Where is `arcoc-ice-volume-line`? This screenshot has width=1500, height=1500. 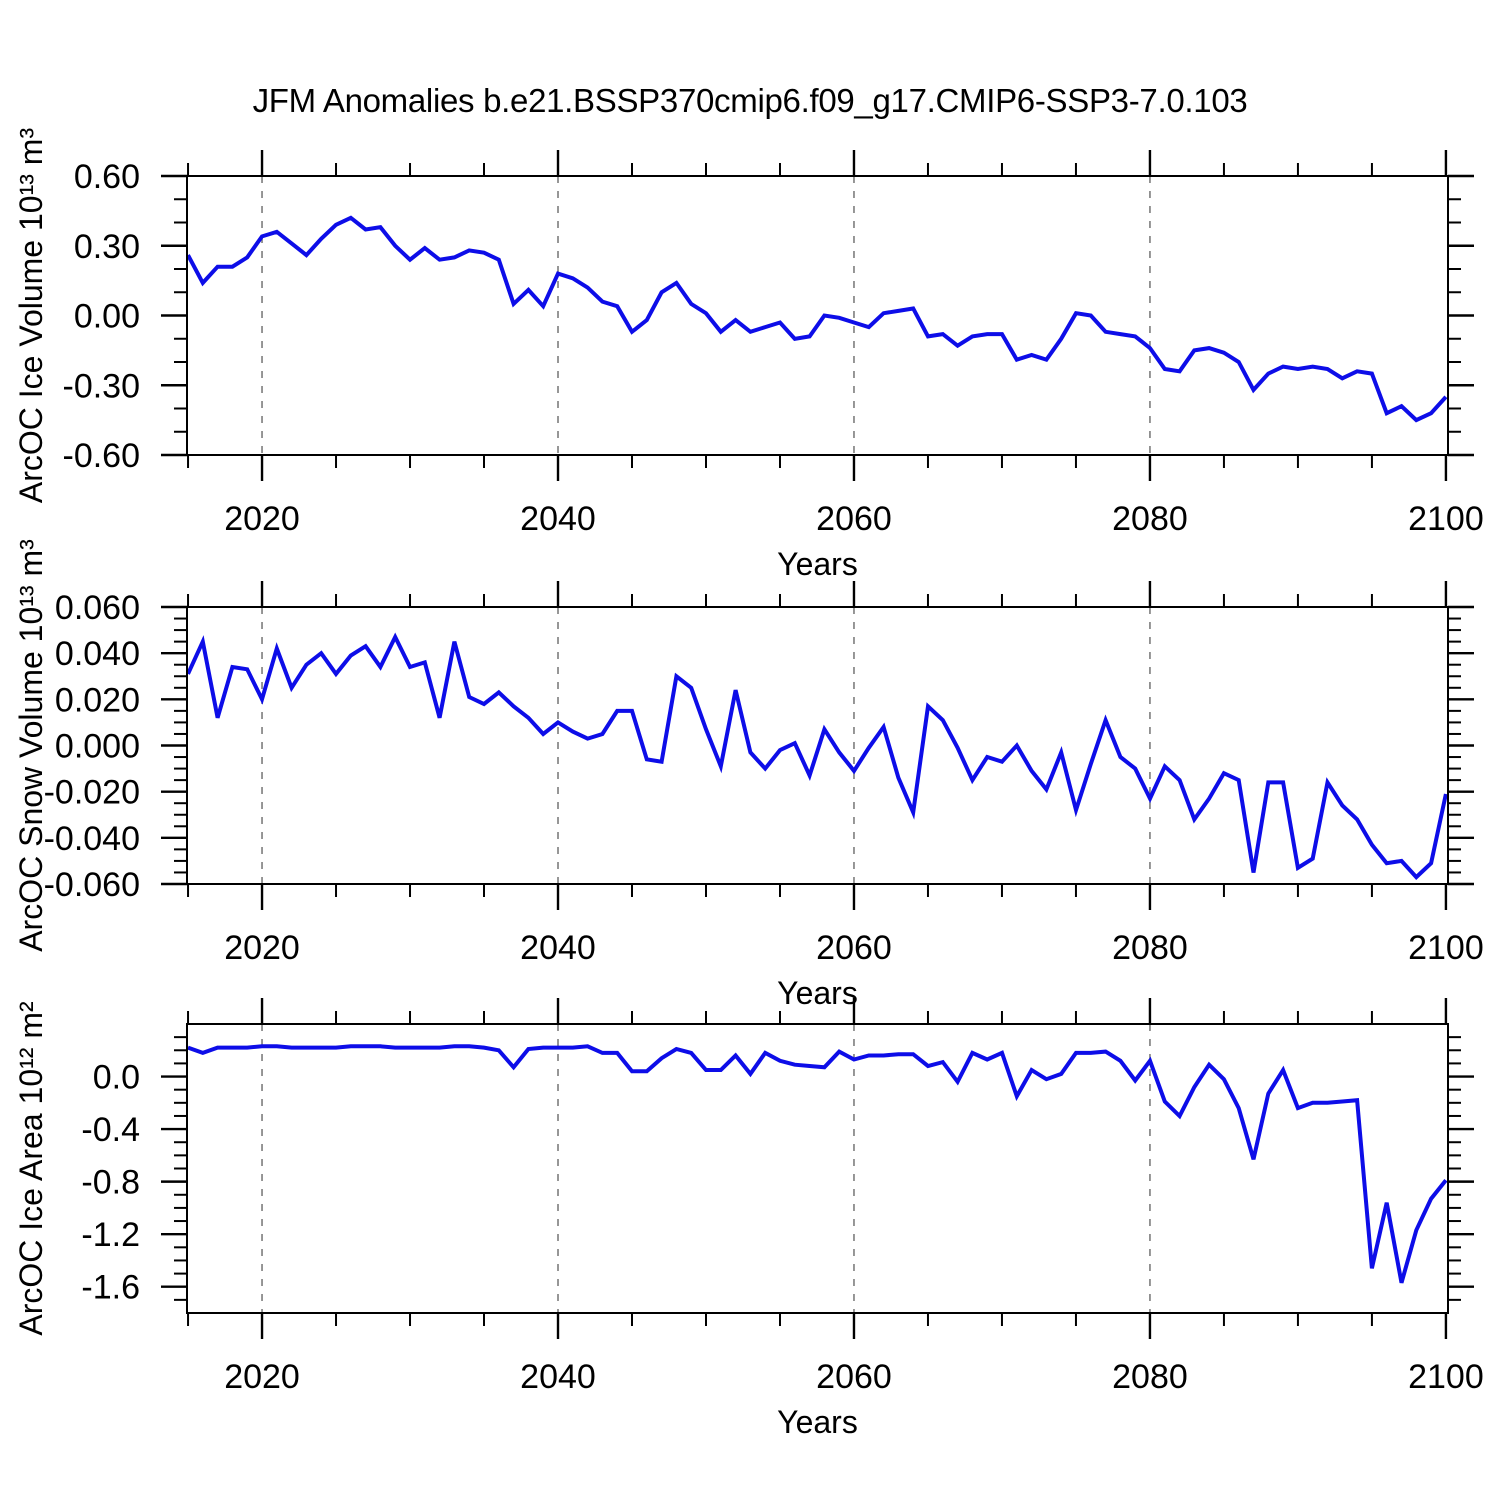 arcoc-ice-volume-line is located at coordinates (817, 319).